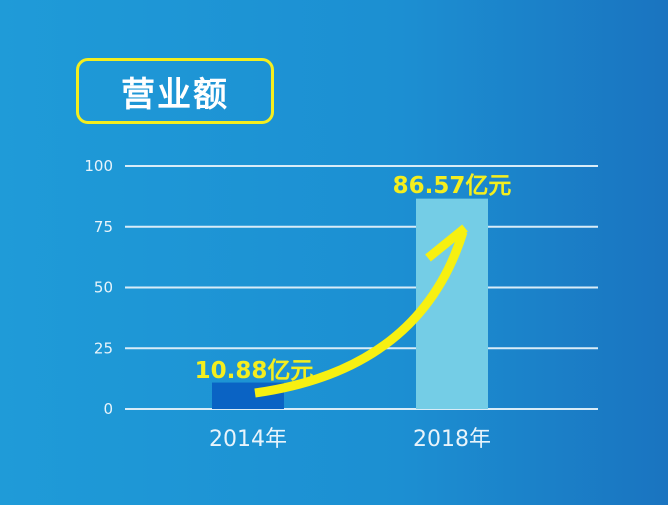  Describe the element at coordinates (103, 348) in the screenshot. I see `y-tick-label: 25` at that location.